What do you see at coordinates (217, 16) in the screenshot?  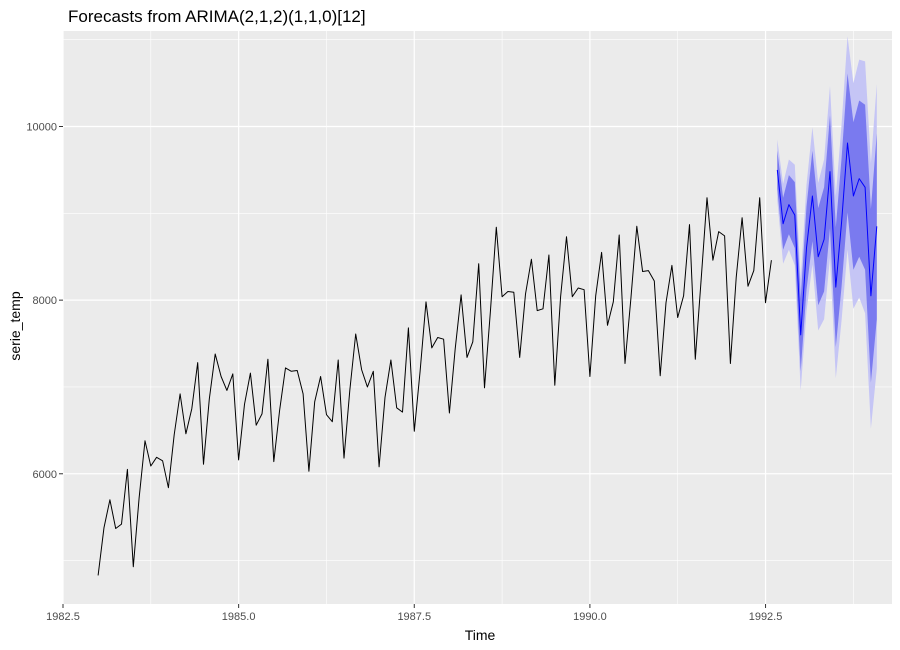 I see `chart-title: Forecasts from ARIMA(2,1,2)(1,1,0)[12]` at bounding box center [217, 16].